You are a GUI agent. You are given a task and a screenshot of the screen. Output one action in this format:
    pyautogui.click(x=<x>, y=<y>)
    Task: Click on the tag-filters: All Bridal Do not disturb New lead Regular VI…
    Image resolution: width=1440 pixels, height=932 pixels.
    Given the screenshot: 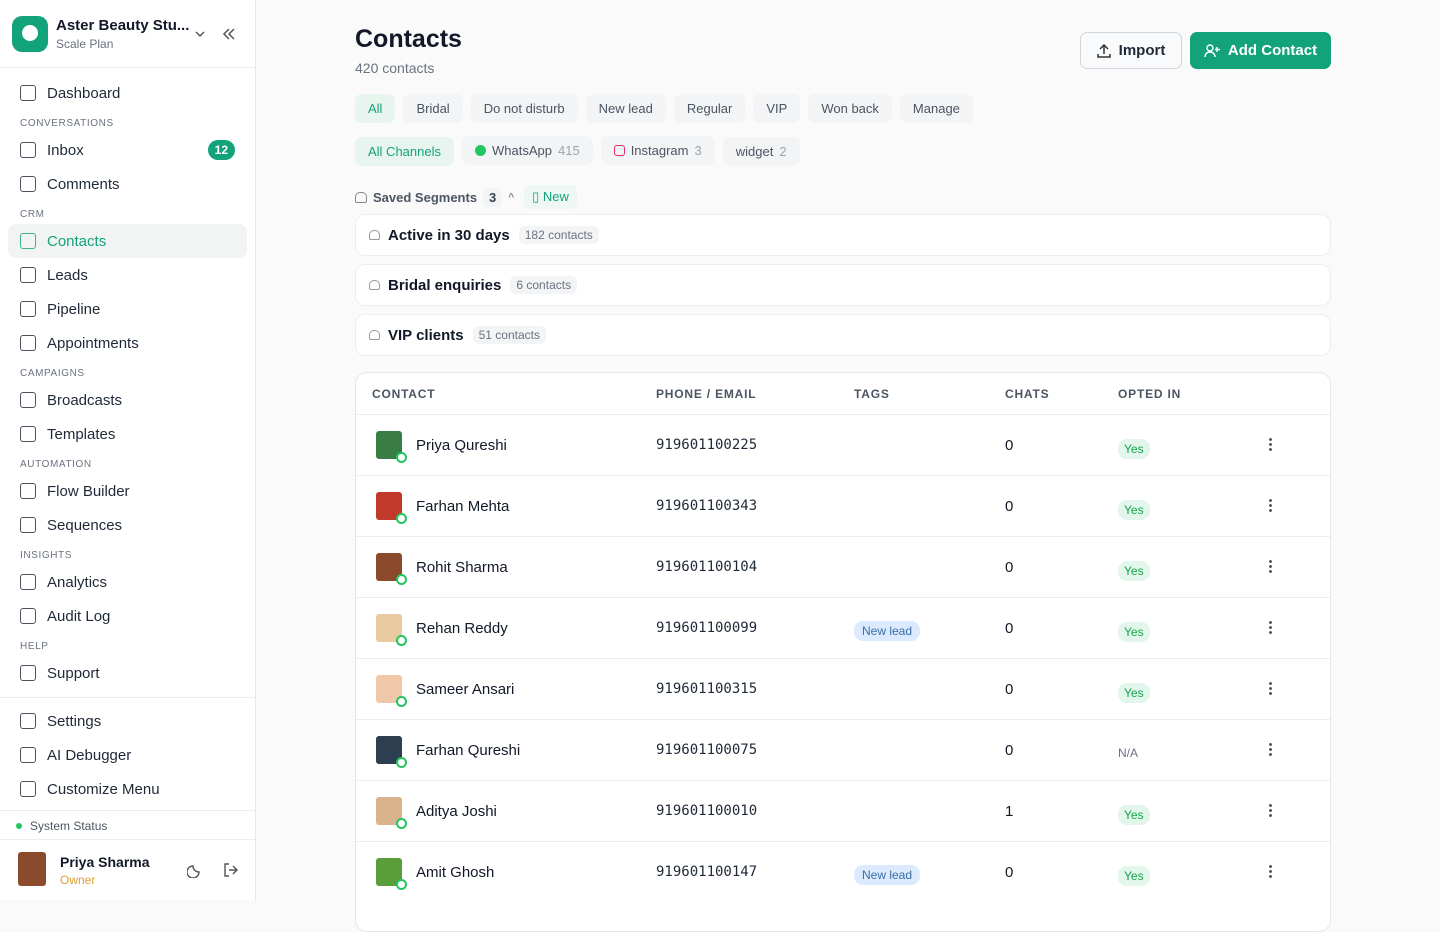 What is the action you would take?
    pyautogui.click(x=668, y=108)
    